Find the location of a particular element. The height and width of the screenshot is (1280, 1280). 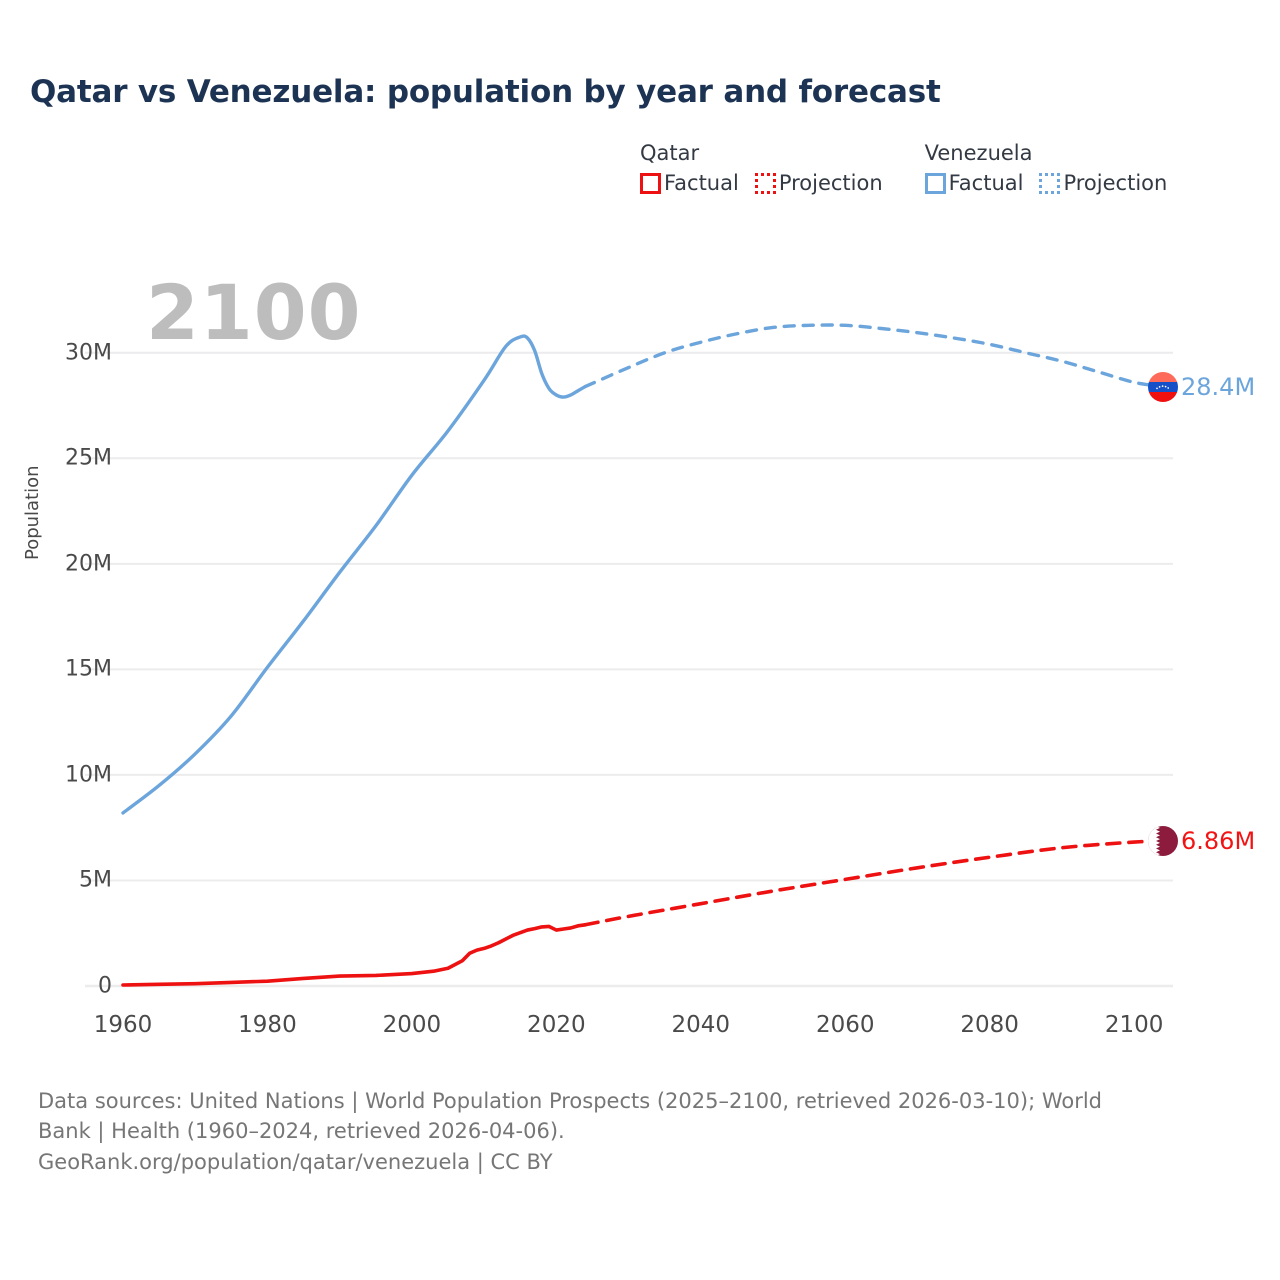

qatar-endpoint-marker is located at coordinates (1163, 841).